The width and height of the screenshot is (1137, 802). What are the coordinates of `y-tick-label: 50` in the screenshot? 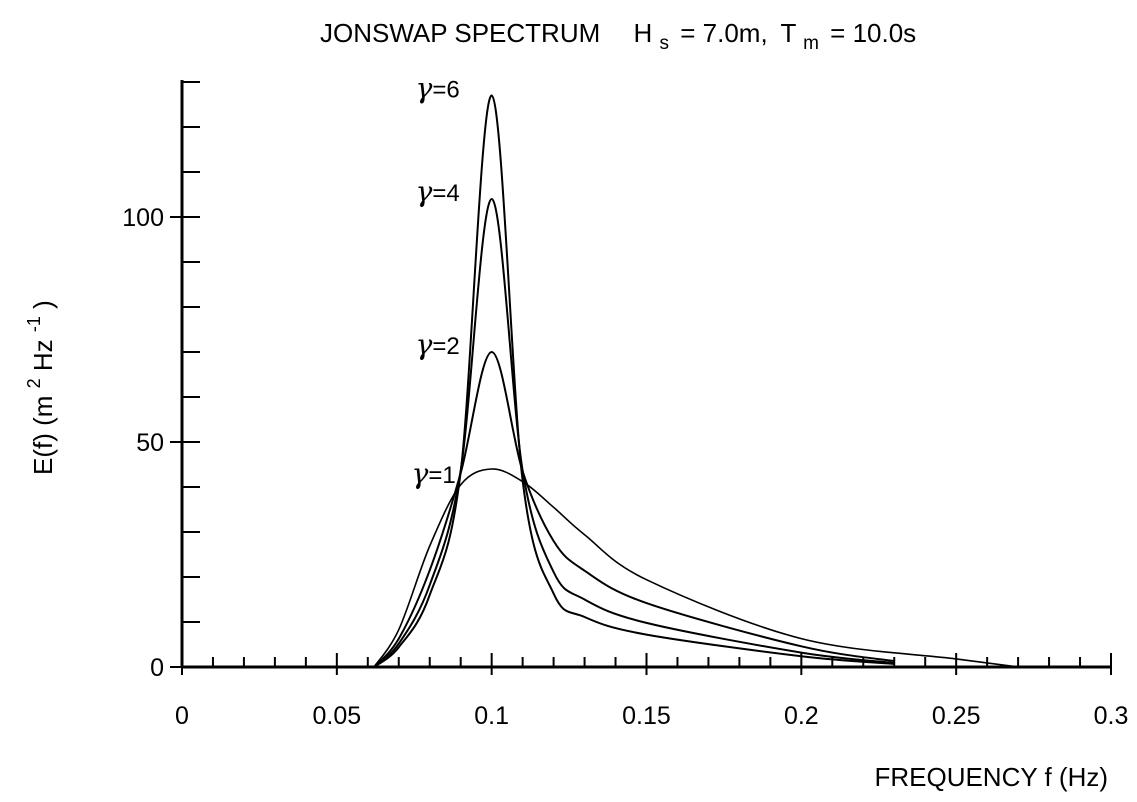 It's located at (150, 443).